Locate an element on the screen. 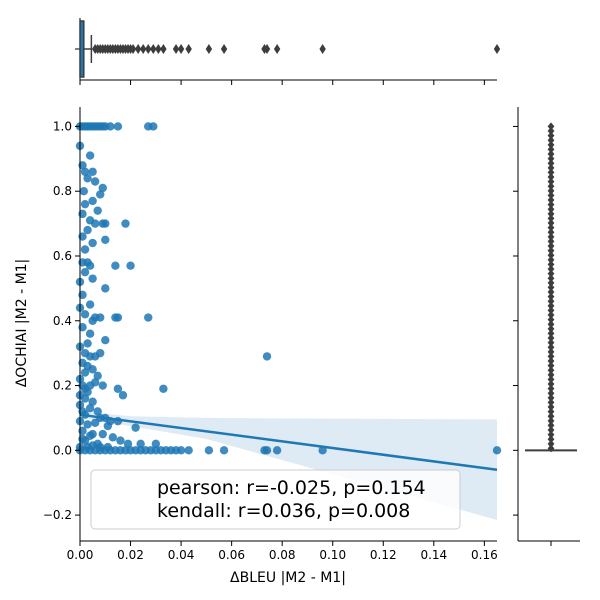  x-axis-label: ΔBLEU |M2 - M1| is located at coordinates (288, 578).